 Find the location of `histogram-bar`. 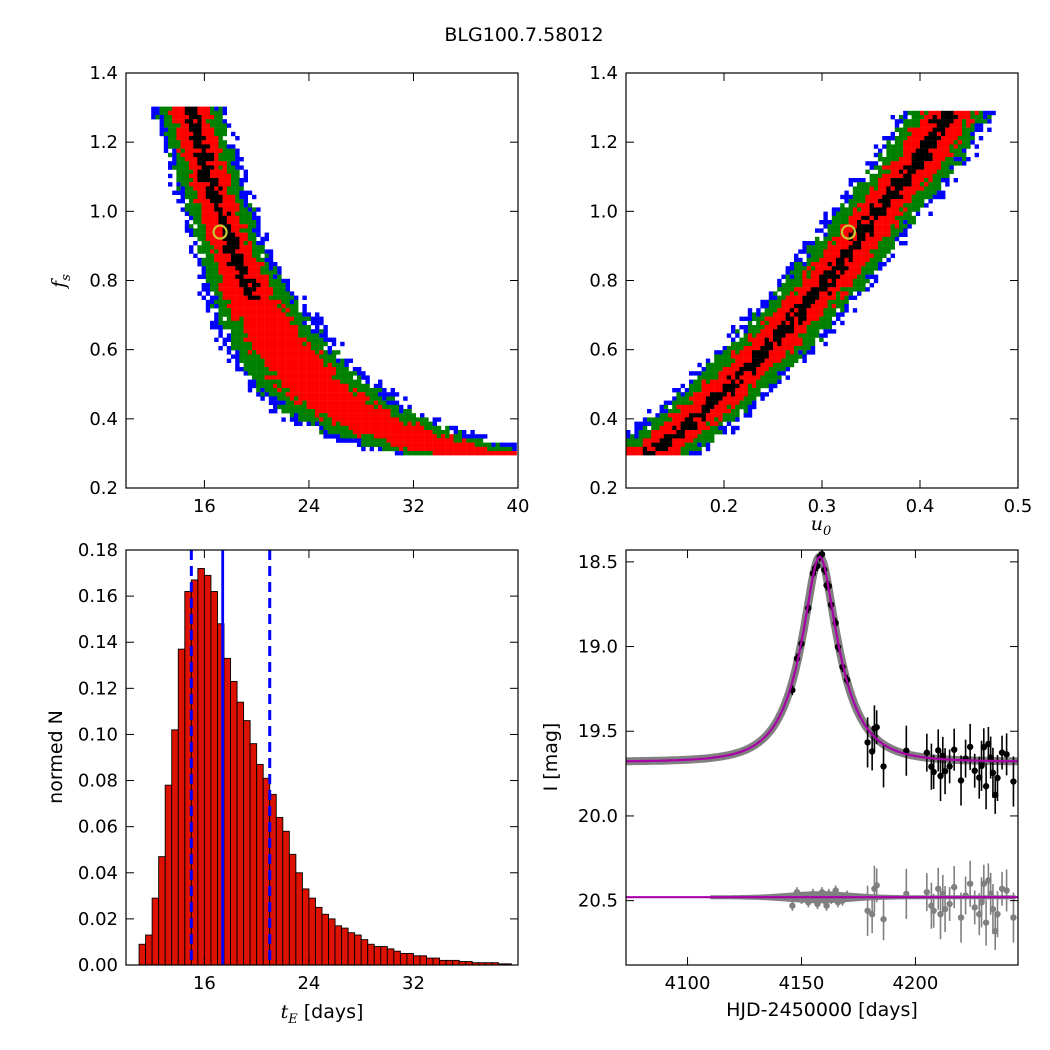

histogram-bar is located at coordinates (319, 936).